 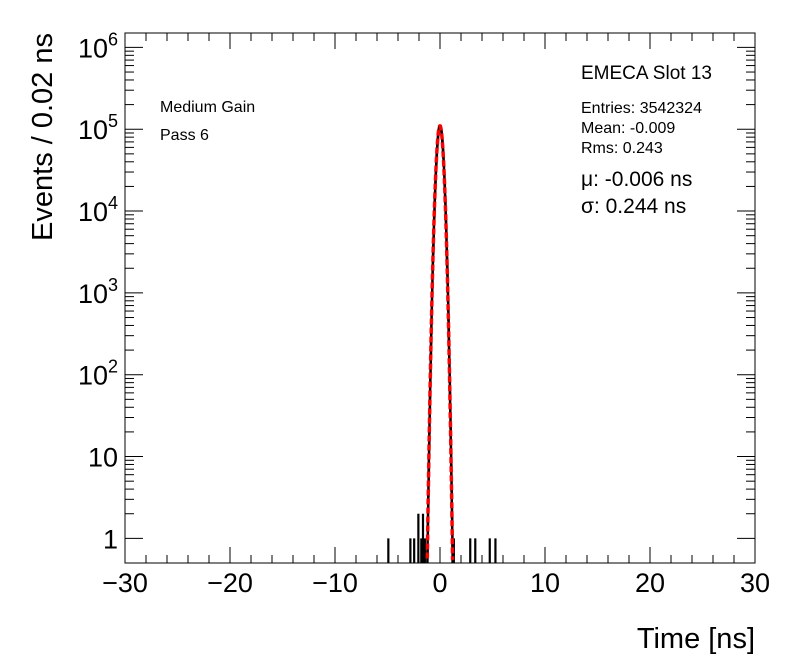 What do you see at coordinates (113, 285) in the screenshot?
I see `y-tick-exponent: 3` at bounding box center [113, 285].